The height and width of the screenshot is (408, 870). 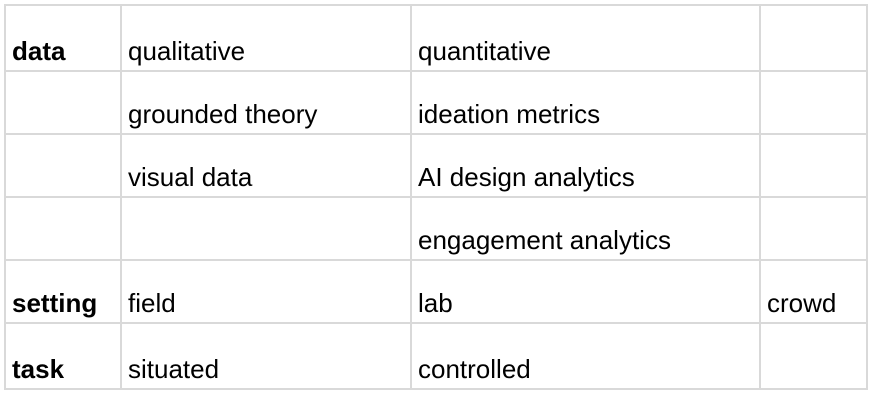 I want to click on table-cell: grounded theory, so click(x=266, y=102).